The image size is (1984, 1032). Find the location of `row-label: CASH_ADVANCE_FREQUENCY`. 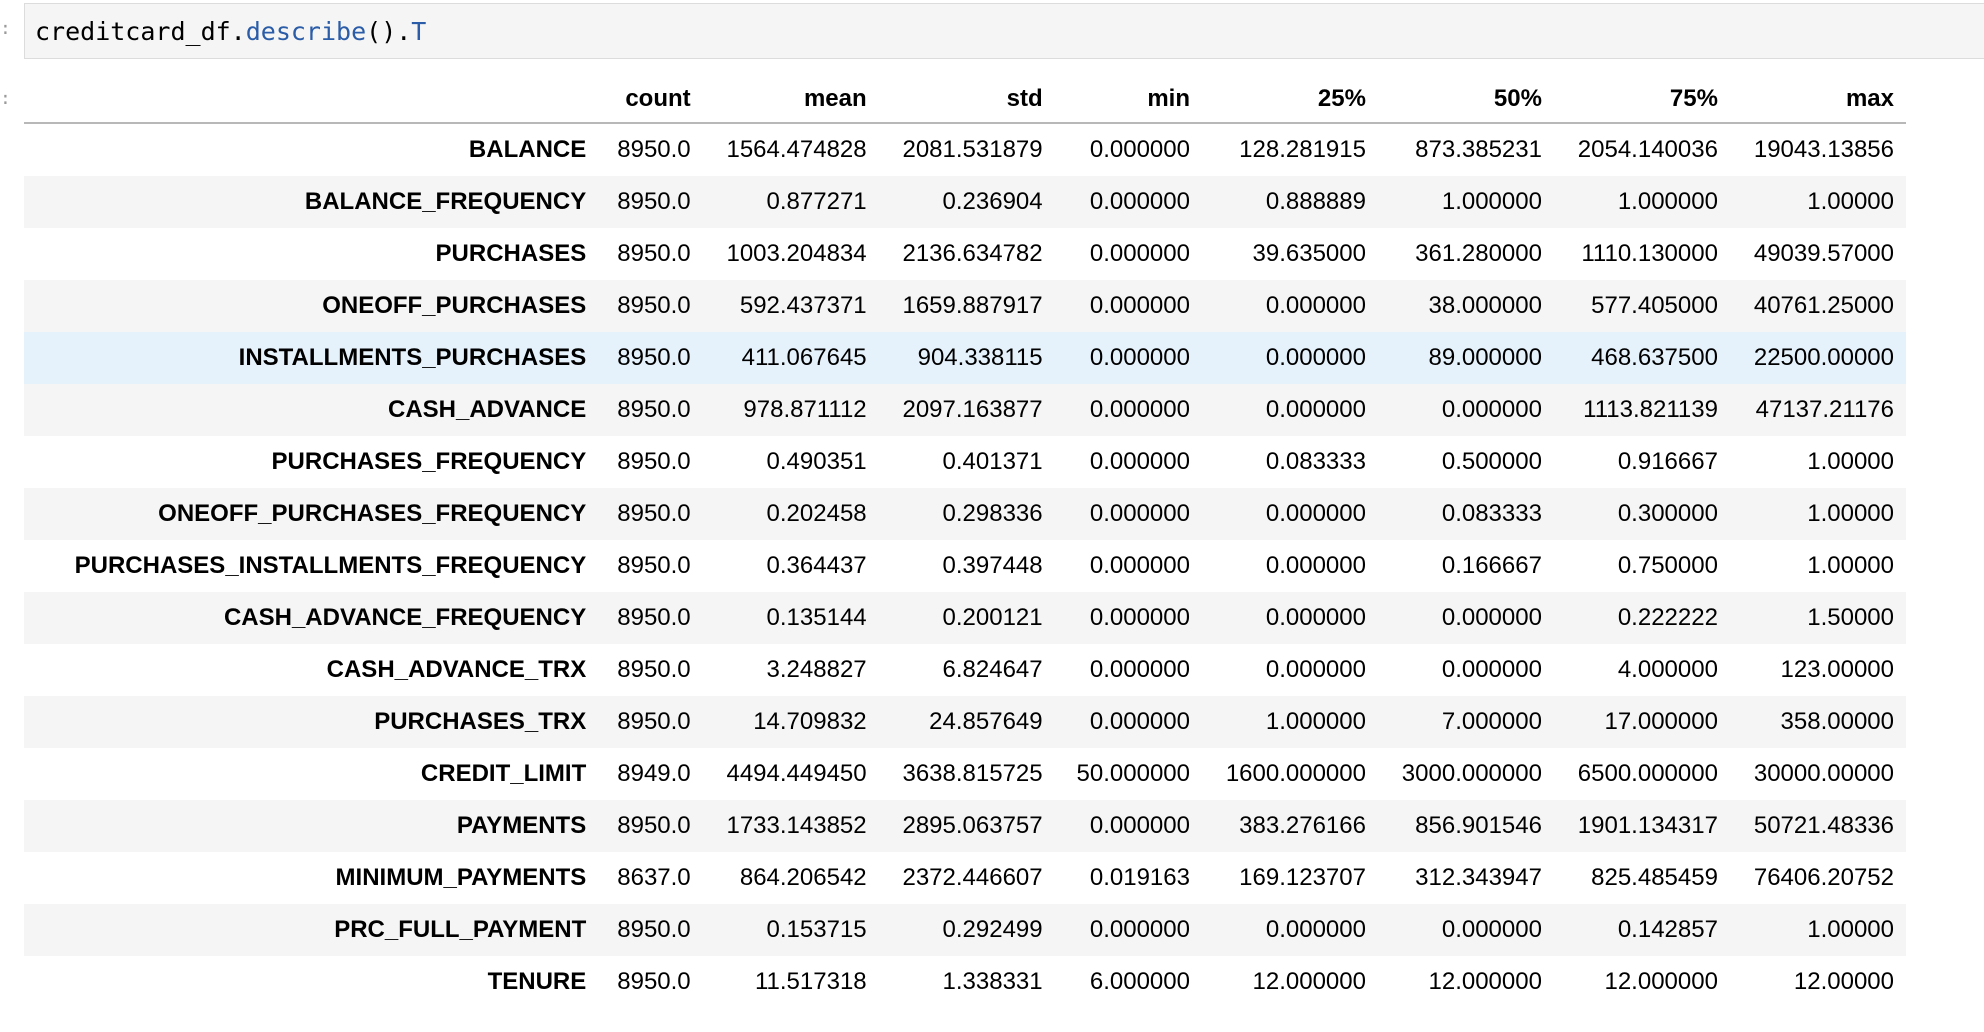

row-label: CASH_ADVANCE_FREQUENCY is located at coordinates (405, 617).